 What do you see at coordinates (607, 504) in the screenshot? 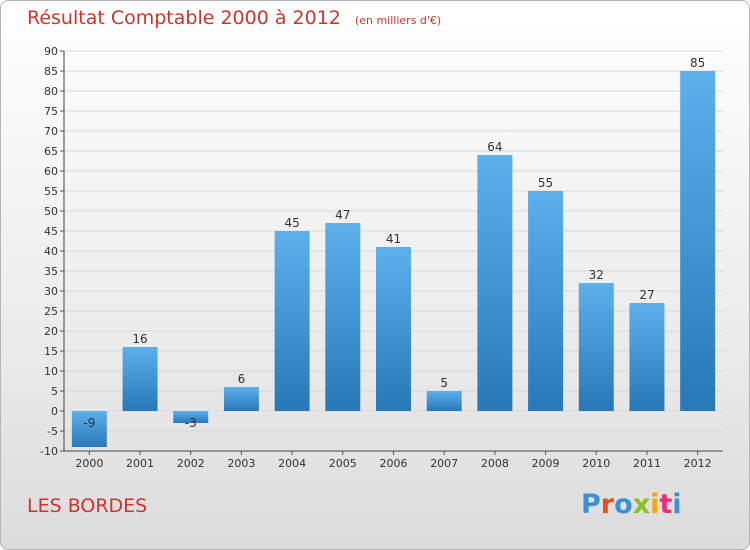
I see `logo-letter: r` at bounding box center [607, 504].